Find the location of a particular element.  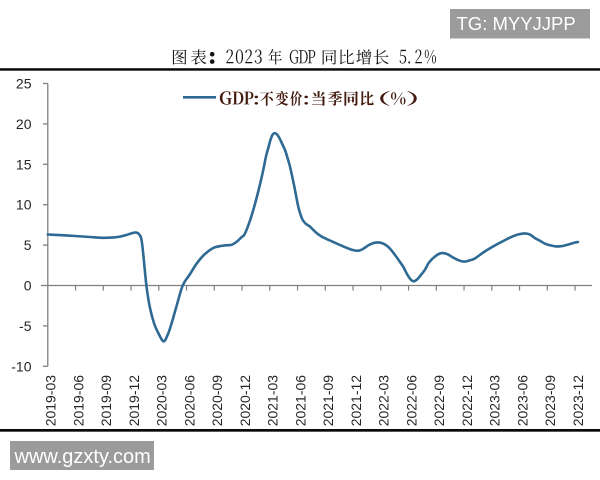

svg-text: 2023-12 is located at coordinates (578, 401).